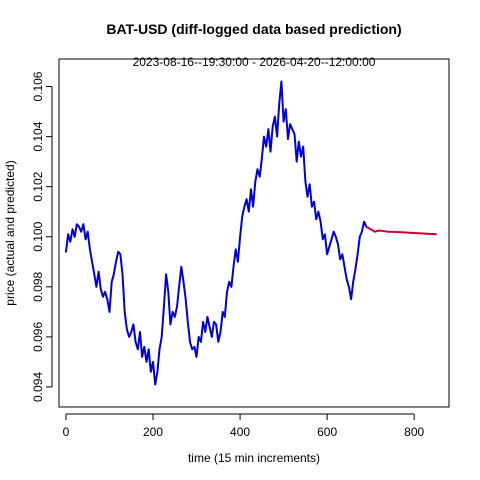 This screenshot has height=480, width=480. What do you see at coordinates (38, 286) in the screenshot?
I see `y-tick-label: 0.098` at bounding box center [38, 286].